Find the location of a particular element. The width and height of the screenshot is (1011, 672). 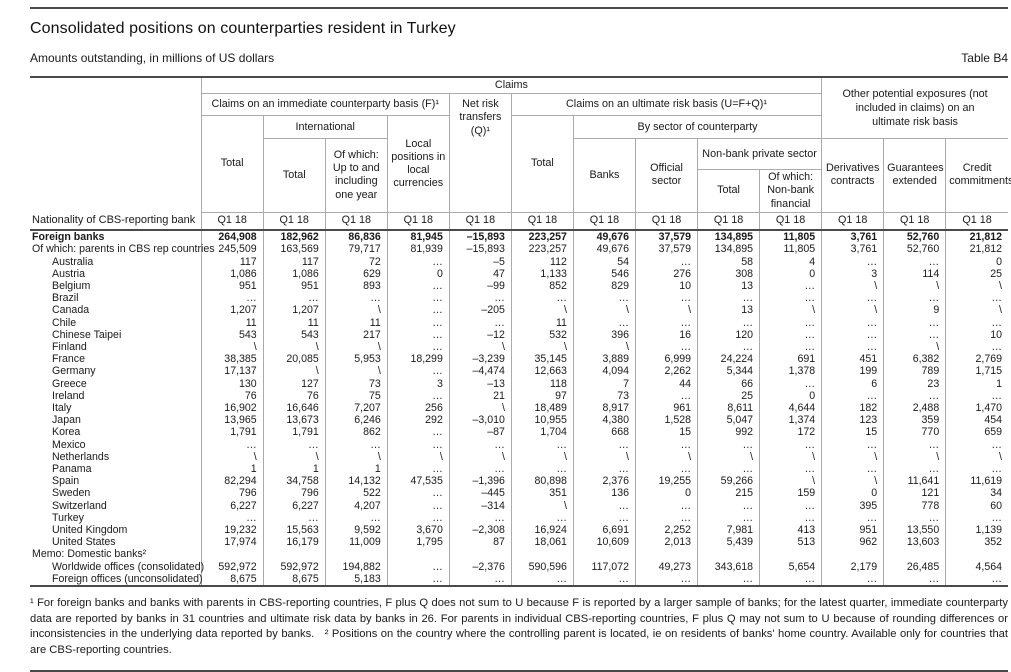

cell: 1,086 is located at coordinates (294, 273).